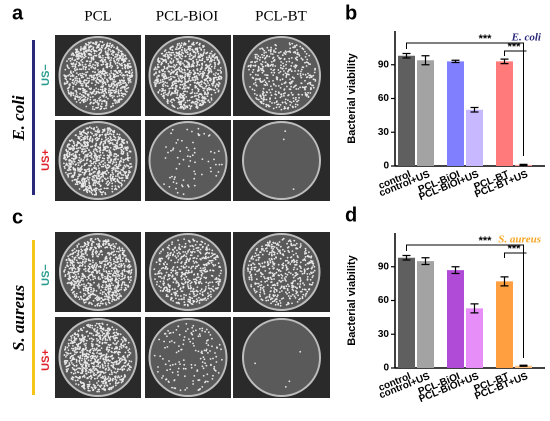 The image size is (550, 421). I want to click on panel-letter: b, so click(351, 13).